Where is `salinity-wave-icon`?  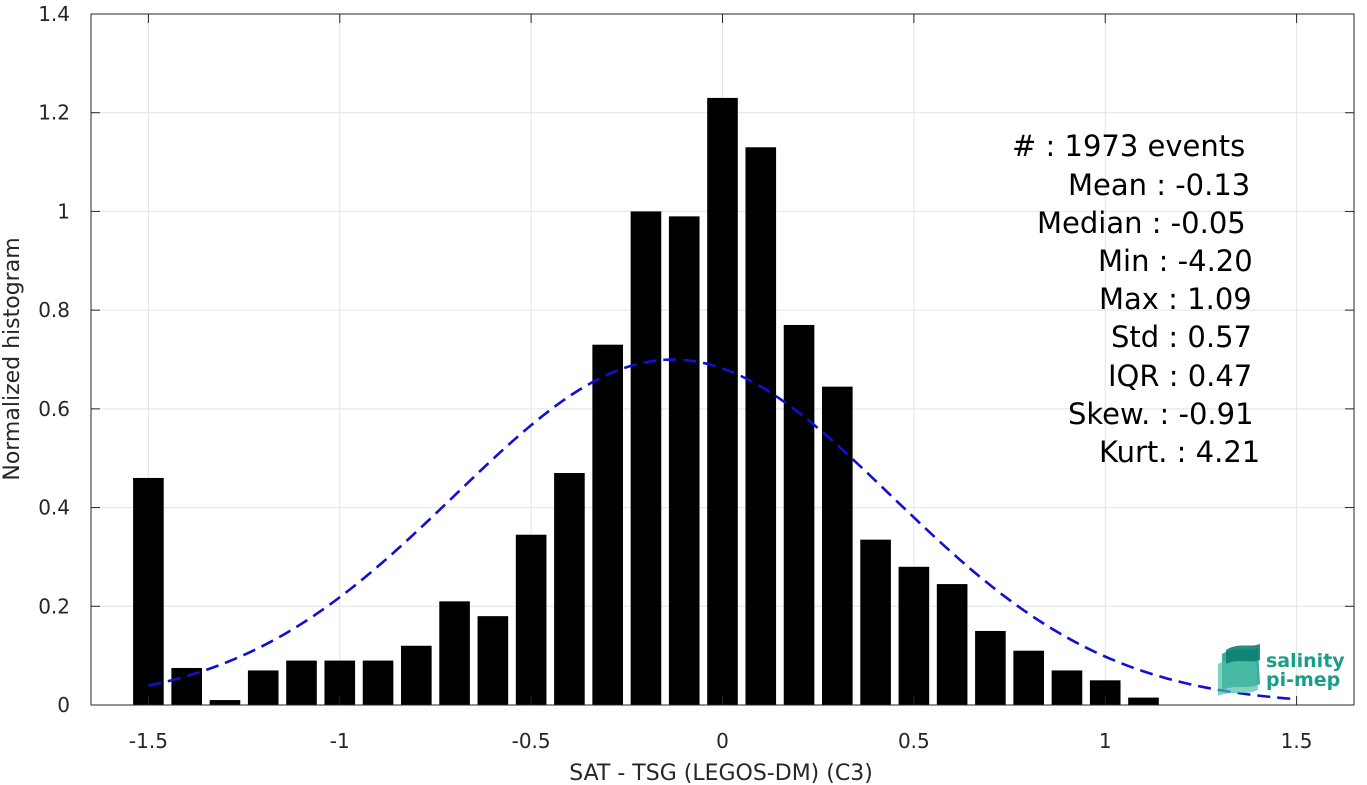
salinity-wave-icon is located at coordinates (1239, 670).